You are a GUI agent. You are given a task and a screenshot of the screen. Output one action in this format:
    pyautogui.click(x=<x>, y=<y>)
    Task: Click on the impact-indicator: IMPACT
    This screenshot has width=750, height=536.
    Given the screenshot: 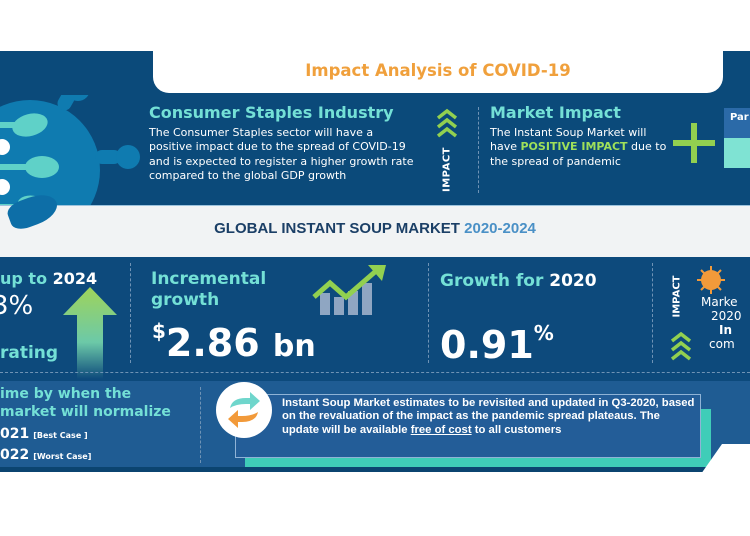 What is the action you would take?
    pyautogui.click(x=447, y=150)
    